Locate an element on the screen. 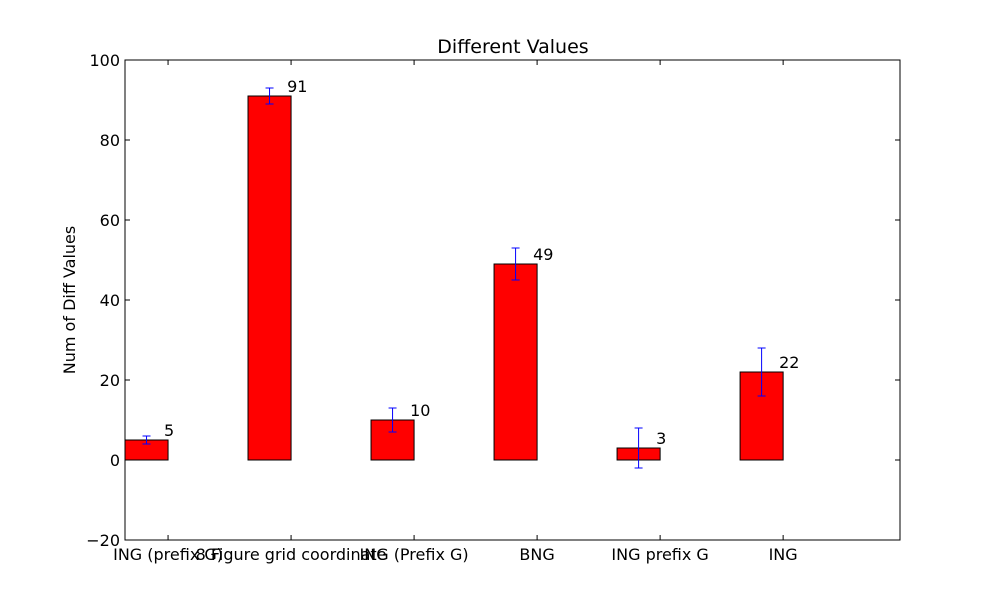 Image resolution: width=1000 pixels, height=600 pixels. data-label-0: 5 is located at coordinates (169, 430).